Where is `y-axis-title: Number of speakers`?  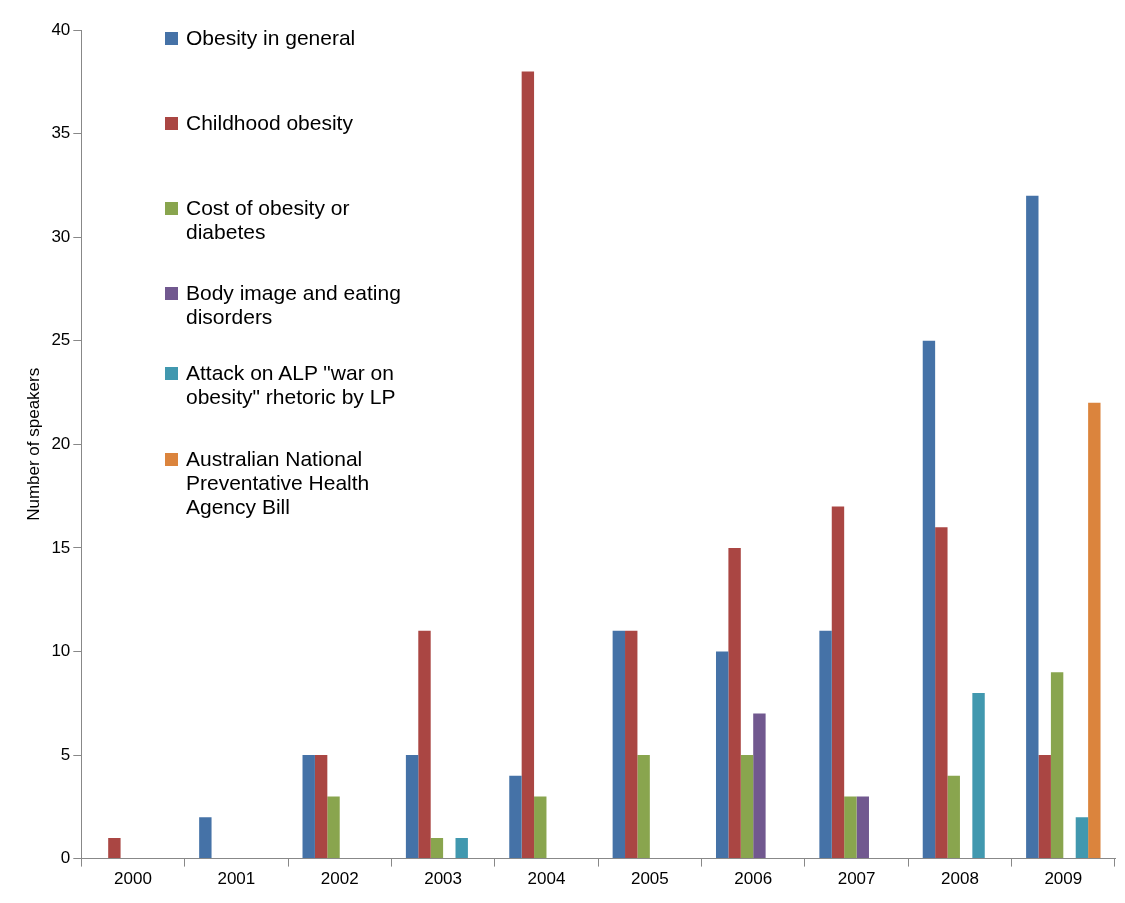
y-axis-title: Number of speakers is located at coordinates (33, 444).